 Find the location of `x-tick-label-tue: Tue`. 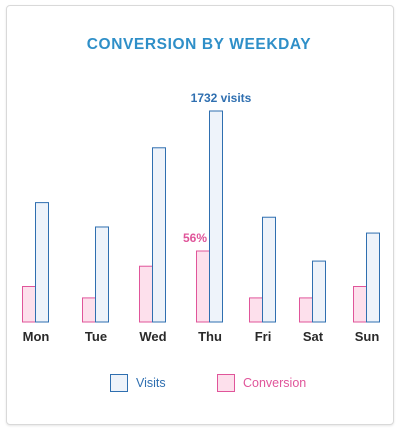

x-tick-label-tue: Tue is located at coordinates (96, 336).